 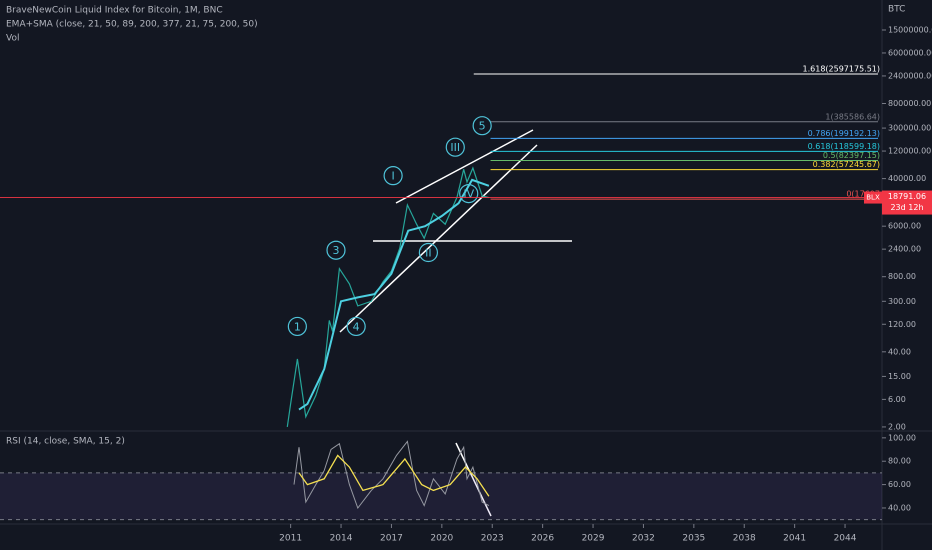 I want to click on fib-label: 0.5(82397.15), so click(x=851, y=155).